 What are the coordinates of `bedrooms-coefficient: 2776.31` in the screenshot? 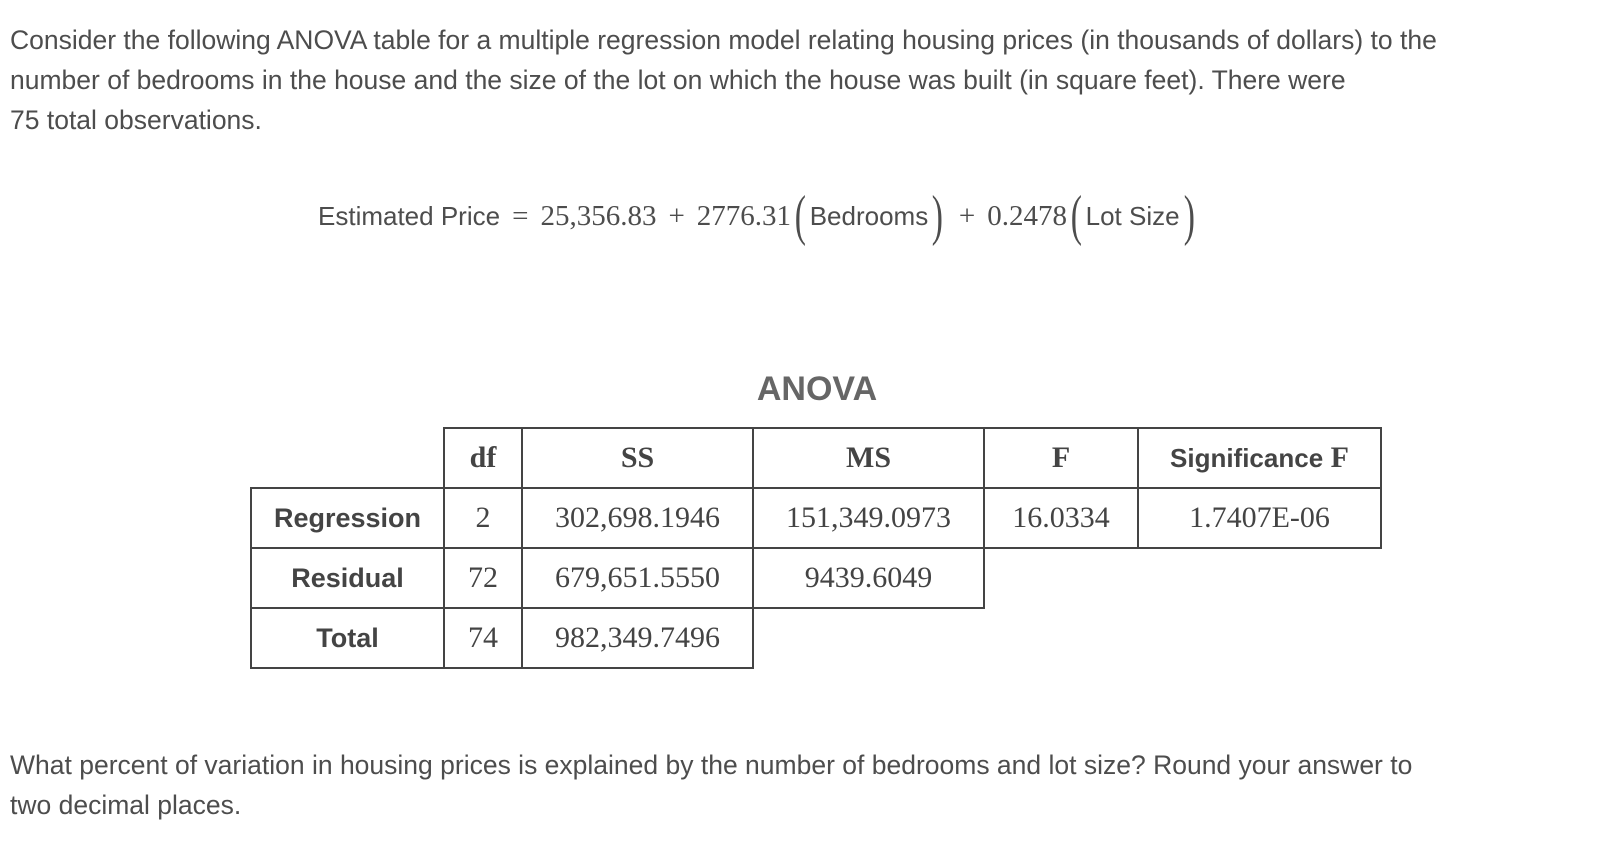 It's located at (744, 215).